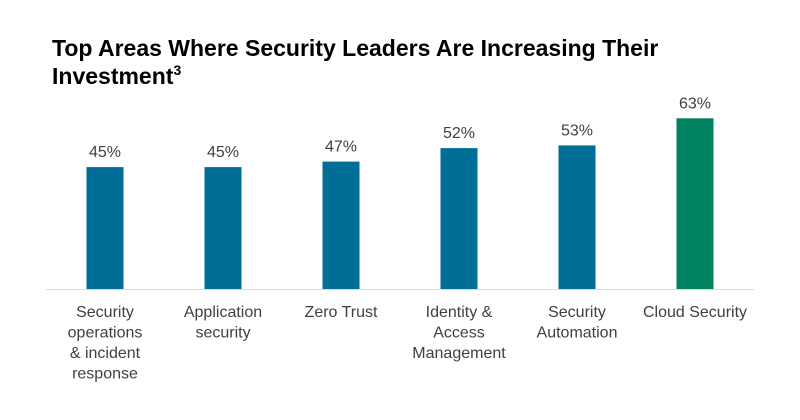 This screenshot has width=800, height=420. Describe the element at coordinates (459, 312) in the screenshot. I see `category-label-line: Identity &` at that location.